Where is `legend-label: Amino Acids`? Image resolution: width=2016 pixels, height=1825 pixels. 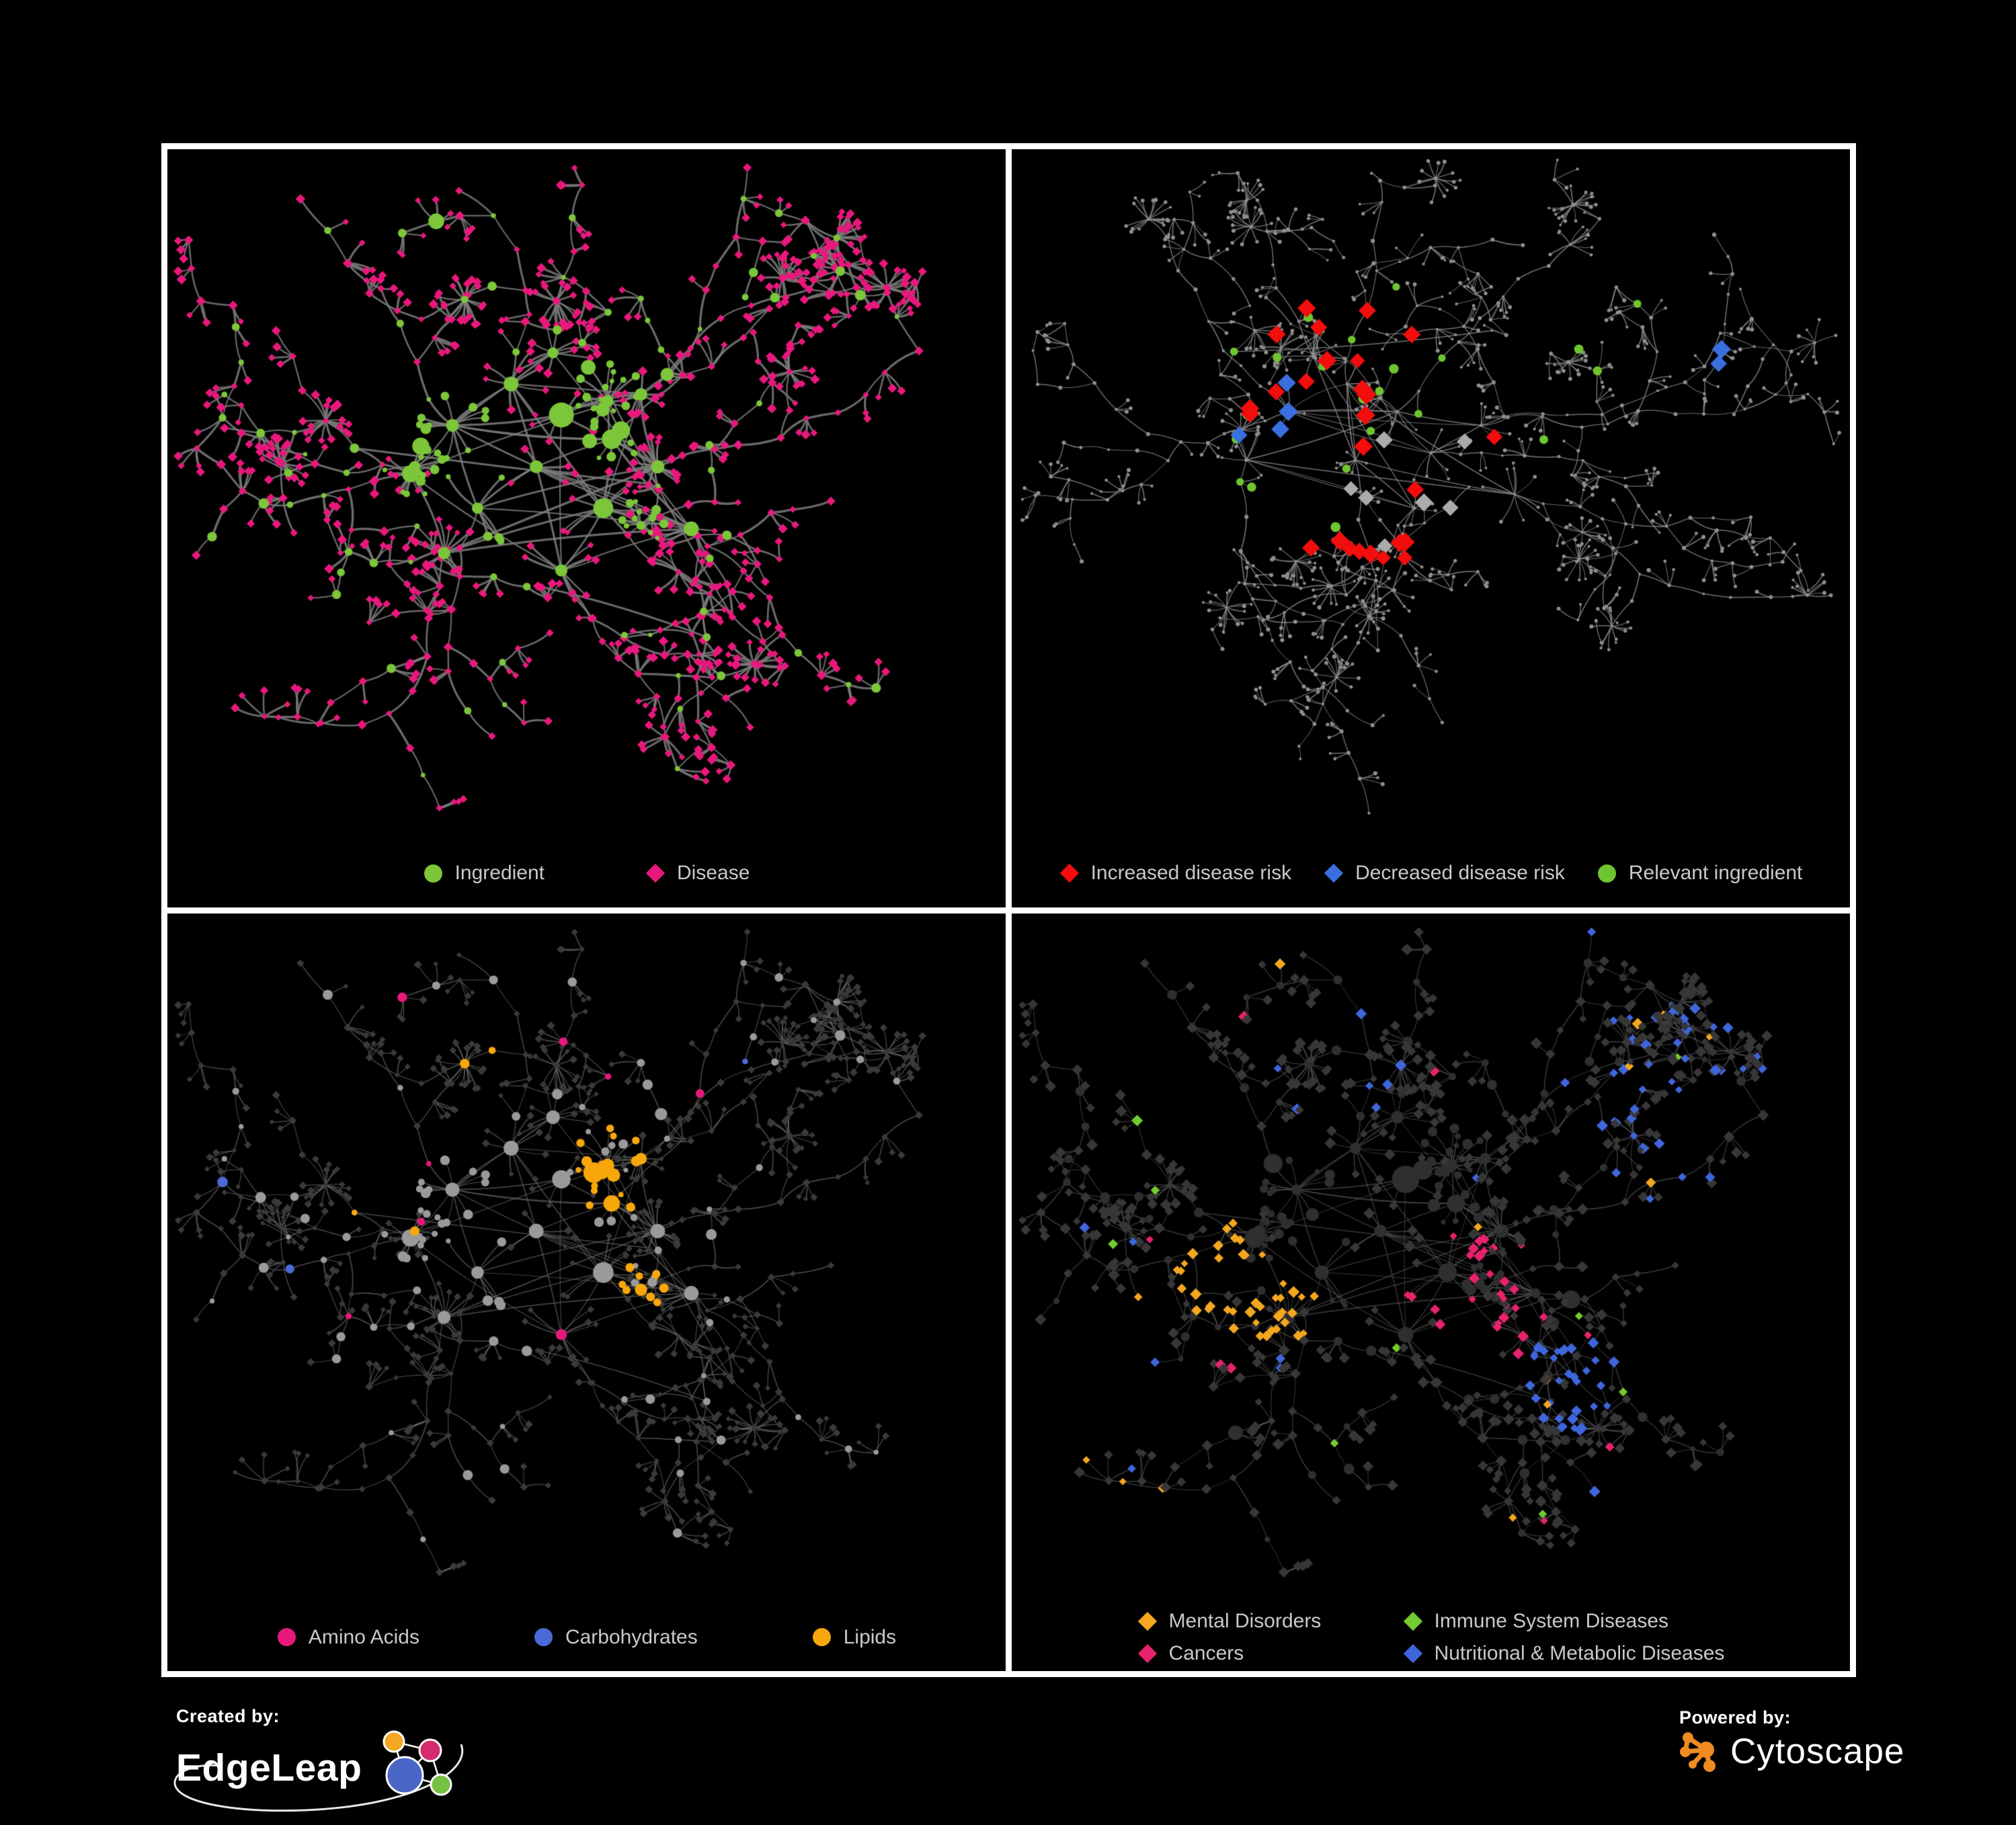
legend-label: Amino Acids is located at coordinates (363, 1636).